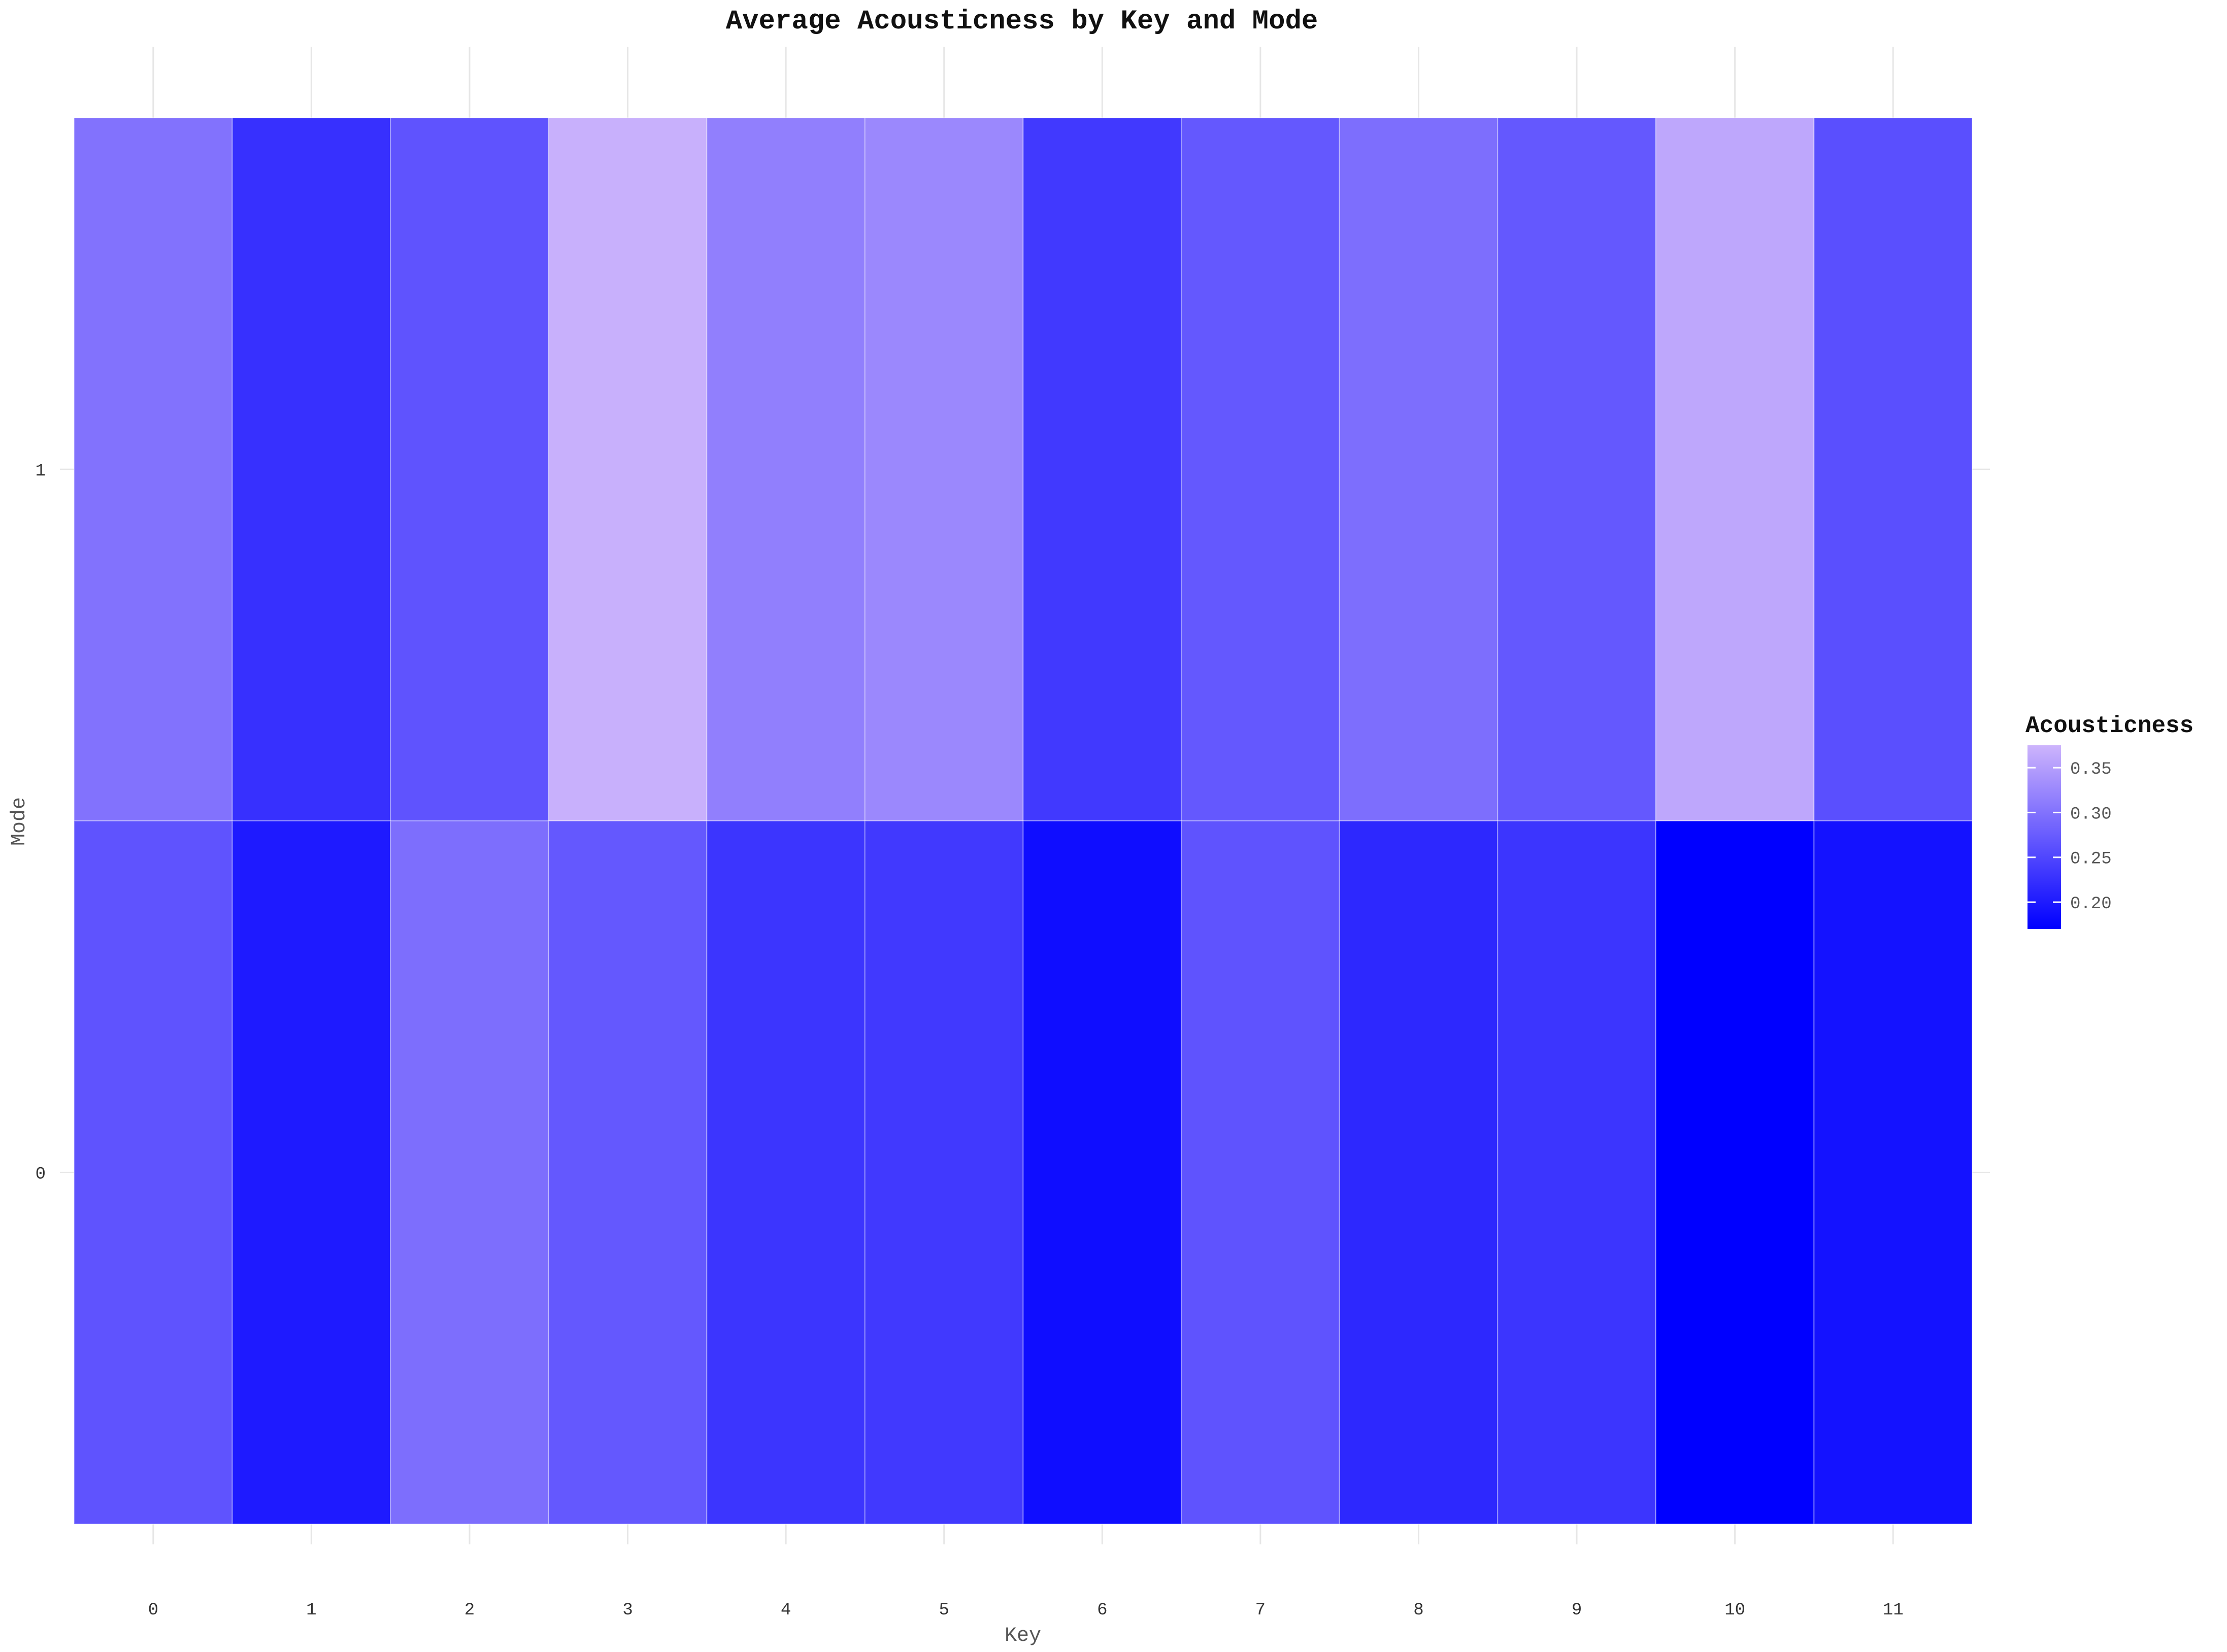 The width and height of the screenshot is (2227, 1652). Describe the element at coordinates (1023, 1636) in the screenshot. I see `x-axis-label: Key` at that location.